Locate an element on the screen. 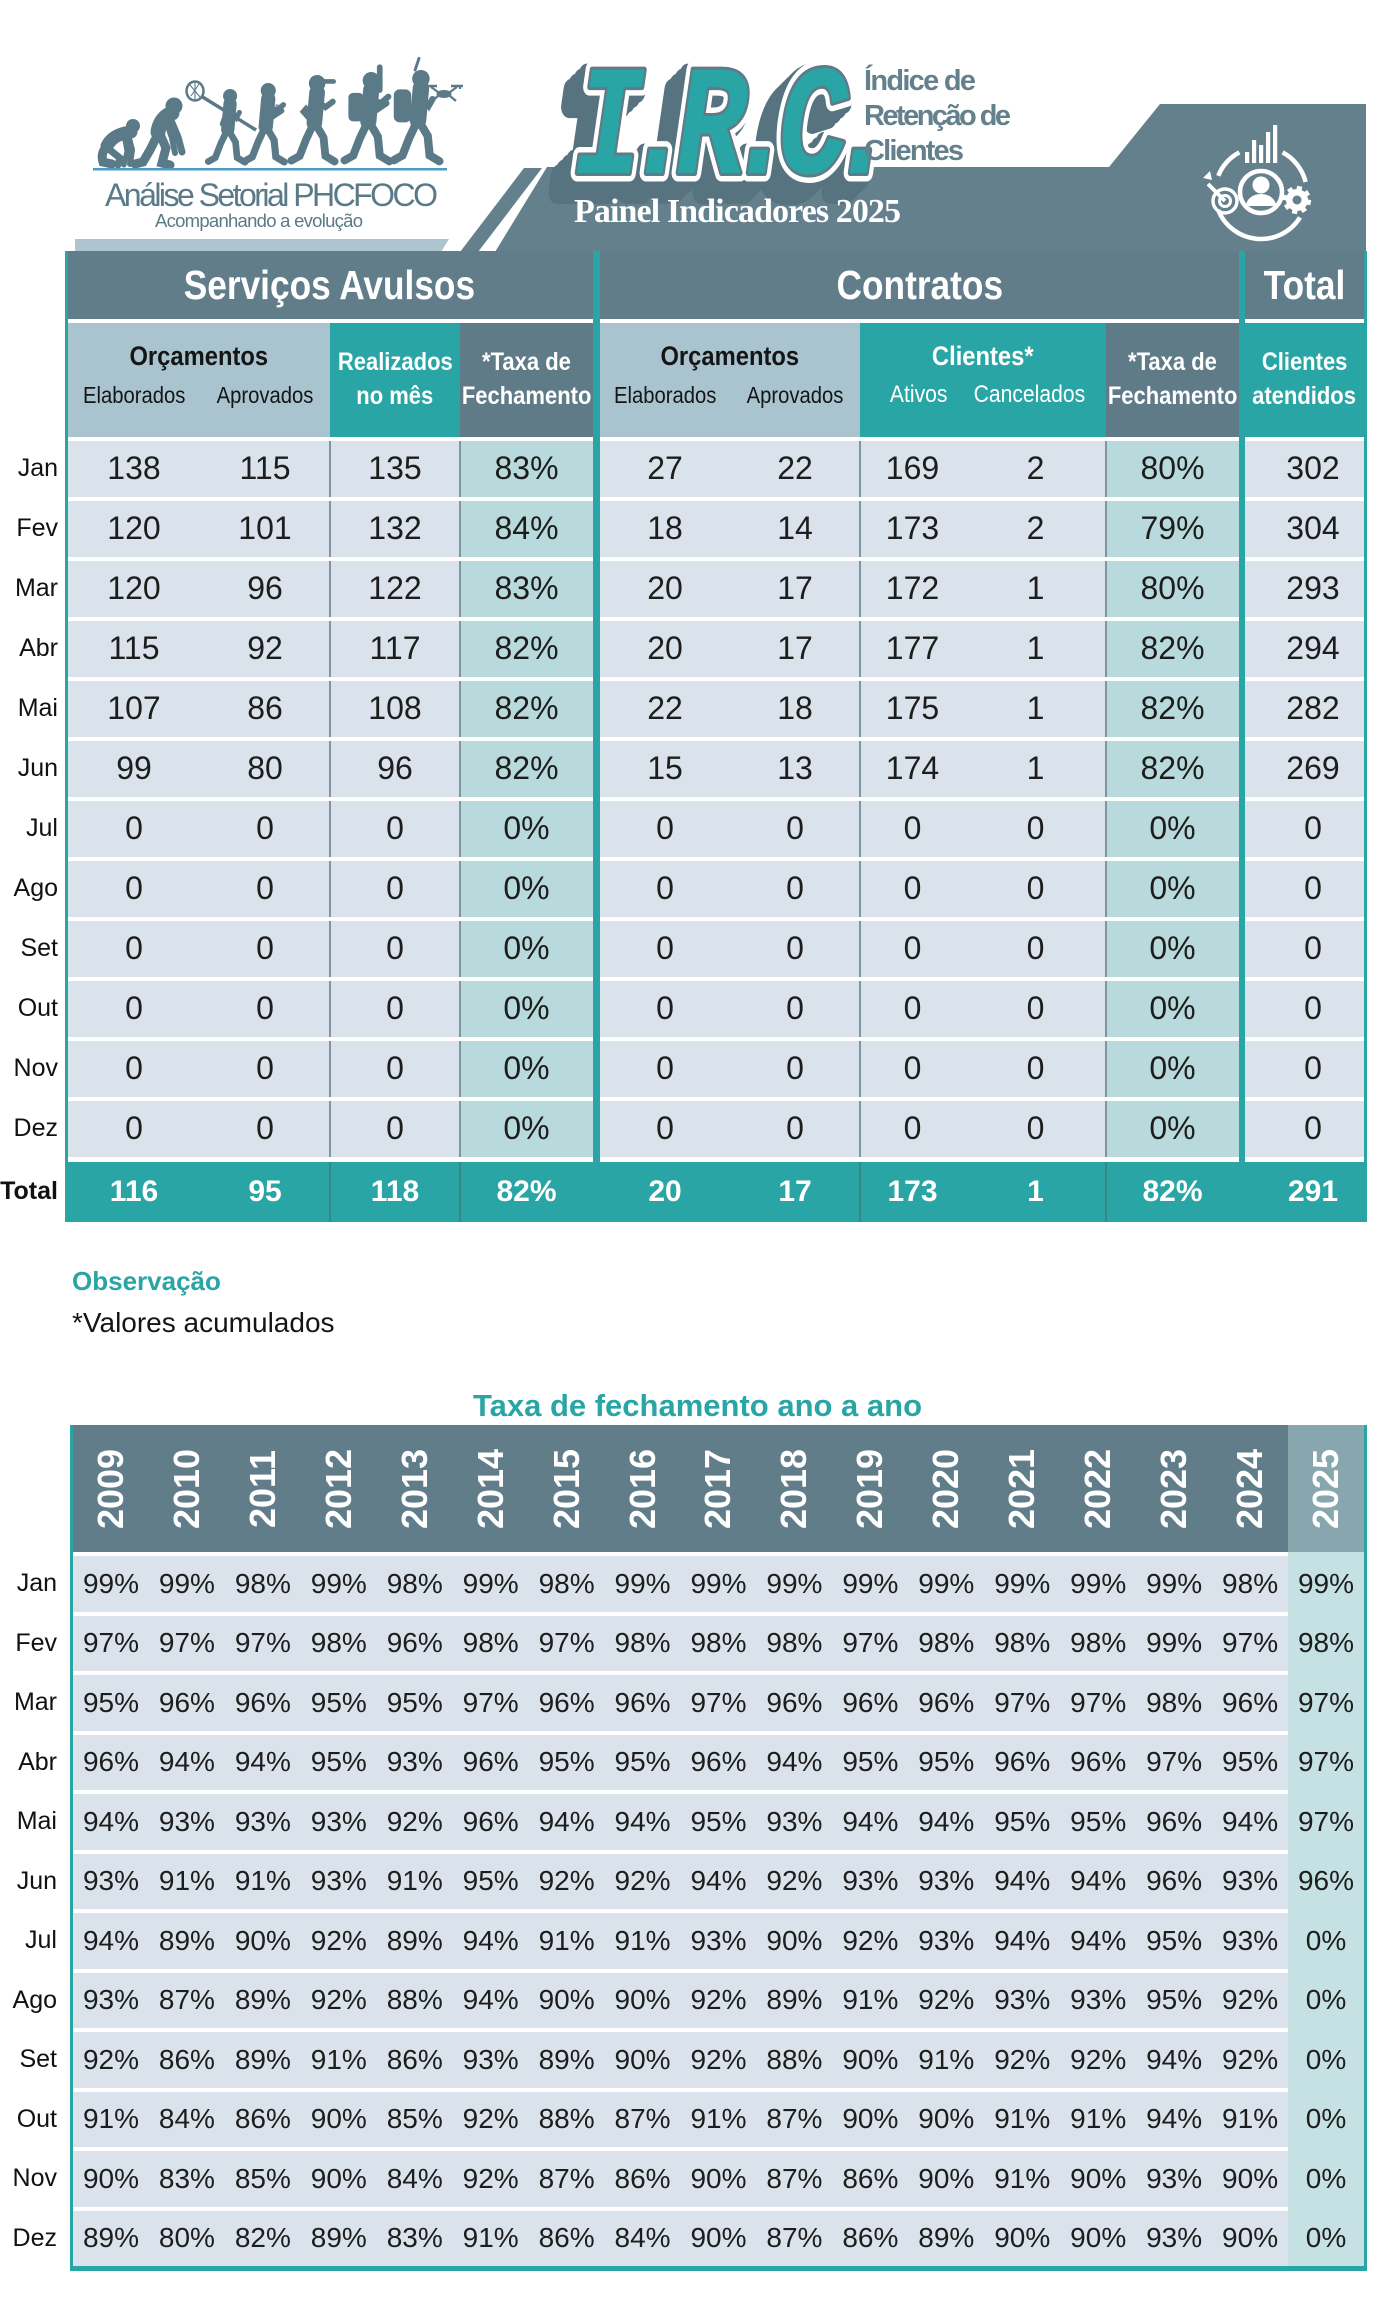 The width and height of the screenshot is (1395, 2302). svg-text: Acompanhando a evolução is located at coordinates (259, 220).